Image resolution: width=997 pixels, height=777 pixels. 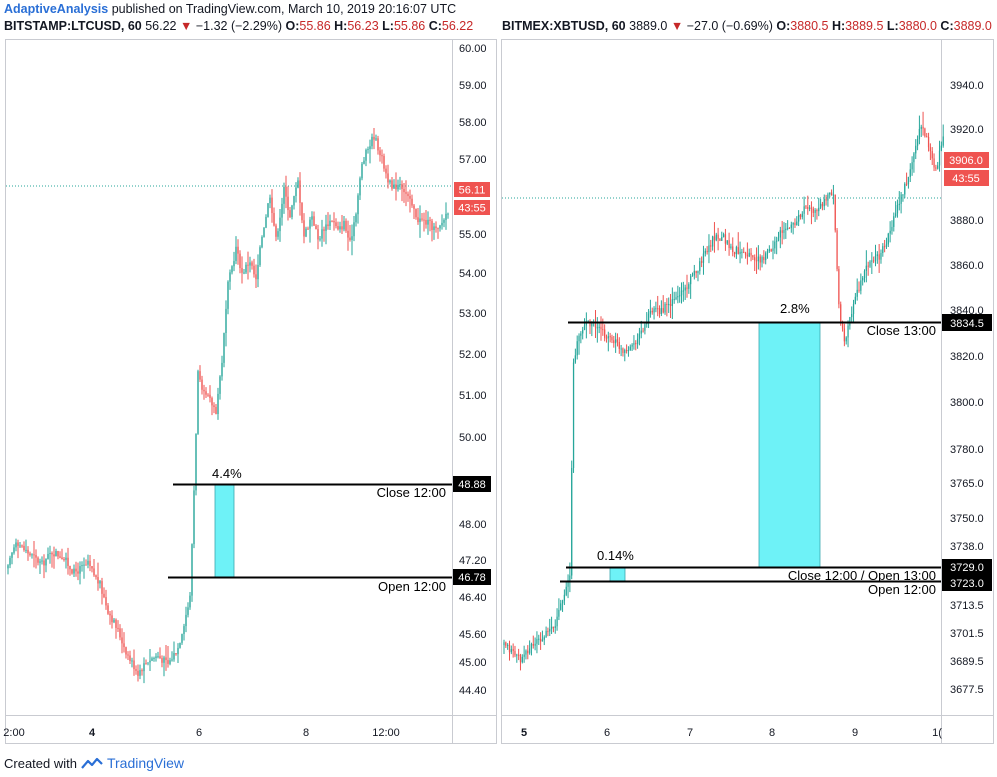 I want to click on ltc-close-12-label: Close 12:00, so click(x=411, y=492).